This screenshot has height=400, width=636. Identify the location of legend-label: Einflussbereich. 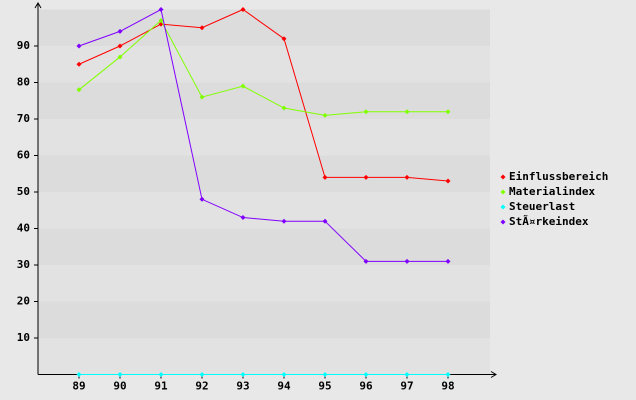
(558, 176).